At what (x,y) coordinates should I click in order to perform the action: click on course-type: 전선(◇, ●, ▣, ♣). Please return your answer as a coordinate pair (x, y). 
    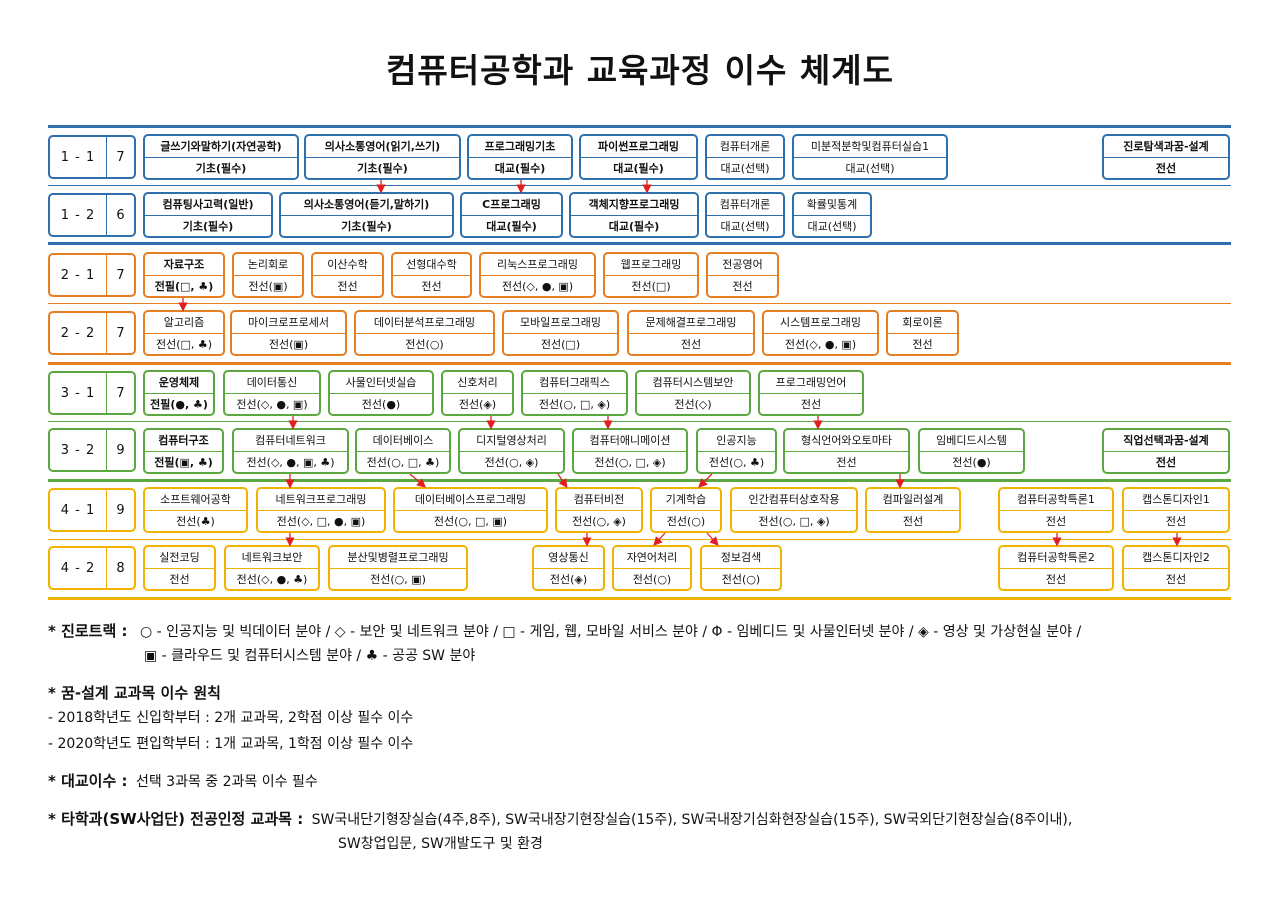
    Looking at the image, I should click on (290, 461).